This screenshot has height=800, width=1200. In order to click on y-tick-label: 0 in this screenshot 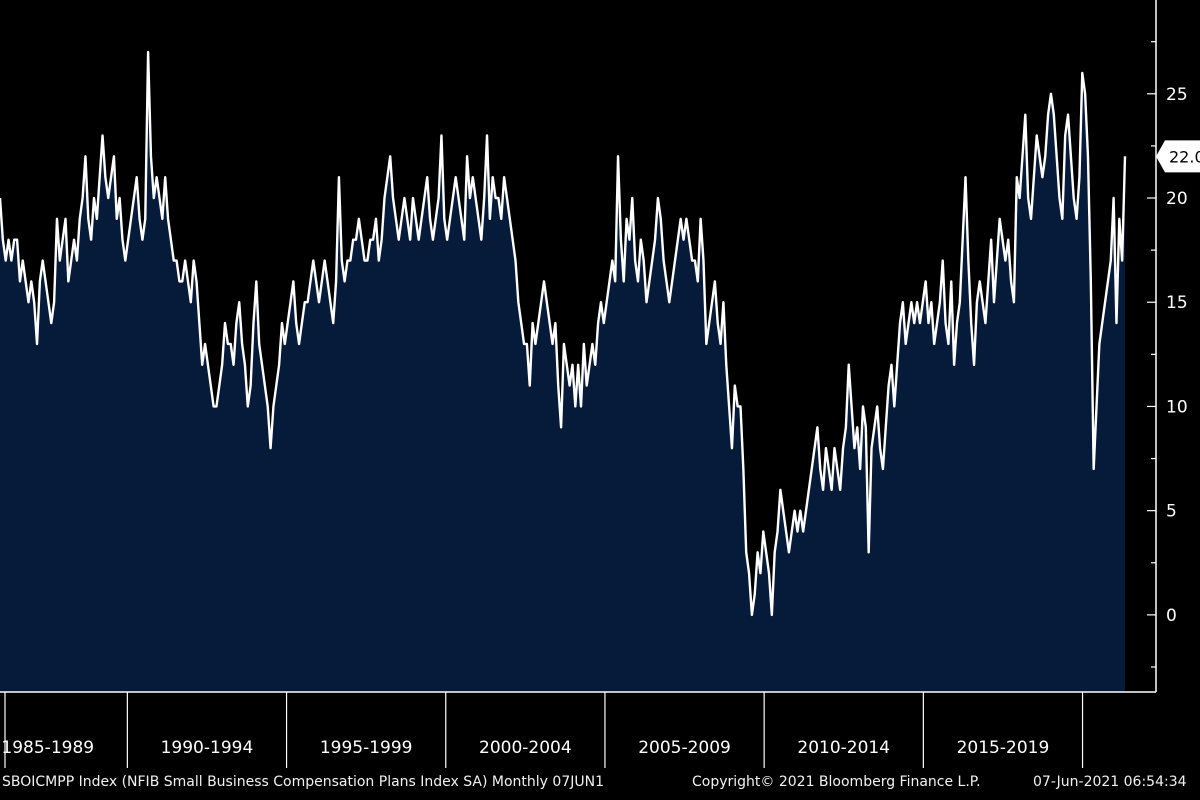, I will do `click(1171, 616)`.